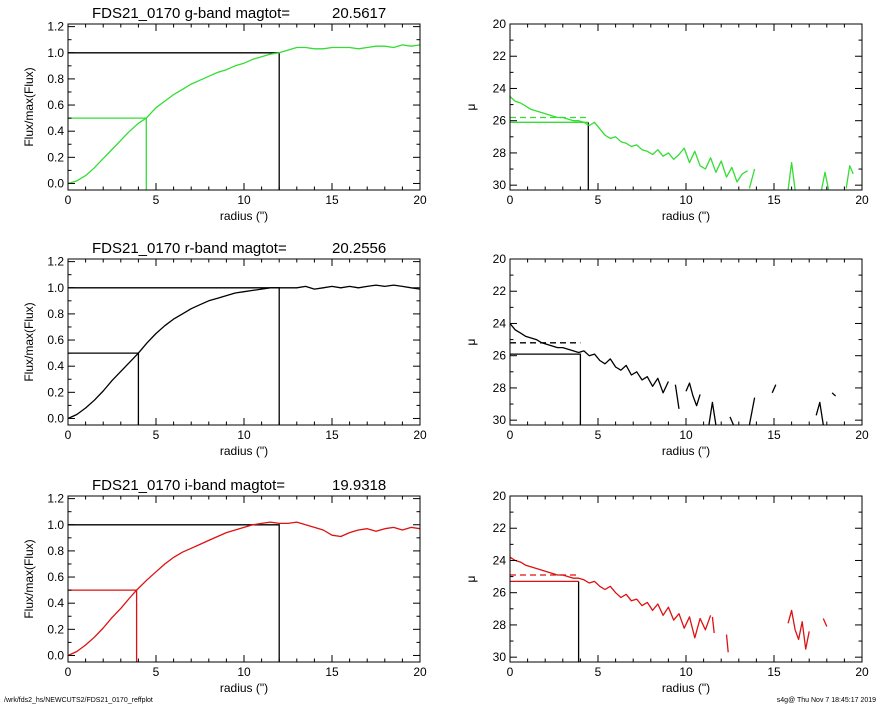 This screenshot has height=708, width=885. What do you see at coordinates (826, 700) in the screenshot?
I see `footer-timestamp: s4g@ Thu Nov 7 18:45:17 2019` at bounding box center [826, 700].